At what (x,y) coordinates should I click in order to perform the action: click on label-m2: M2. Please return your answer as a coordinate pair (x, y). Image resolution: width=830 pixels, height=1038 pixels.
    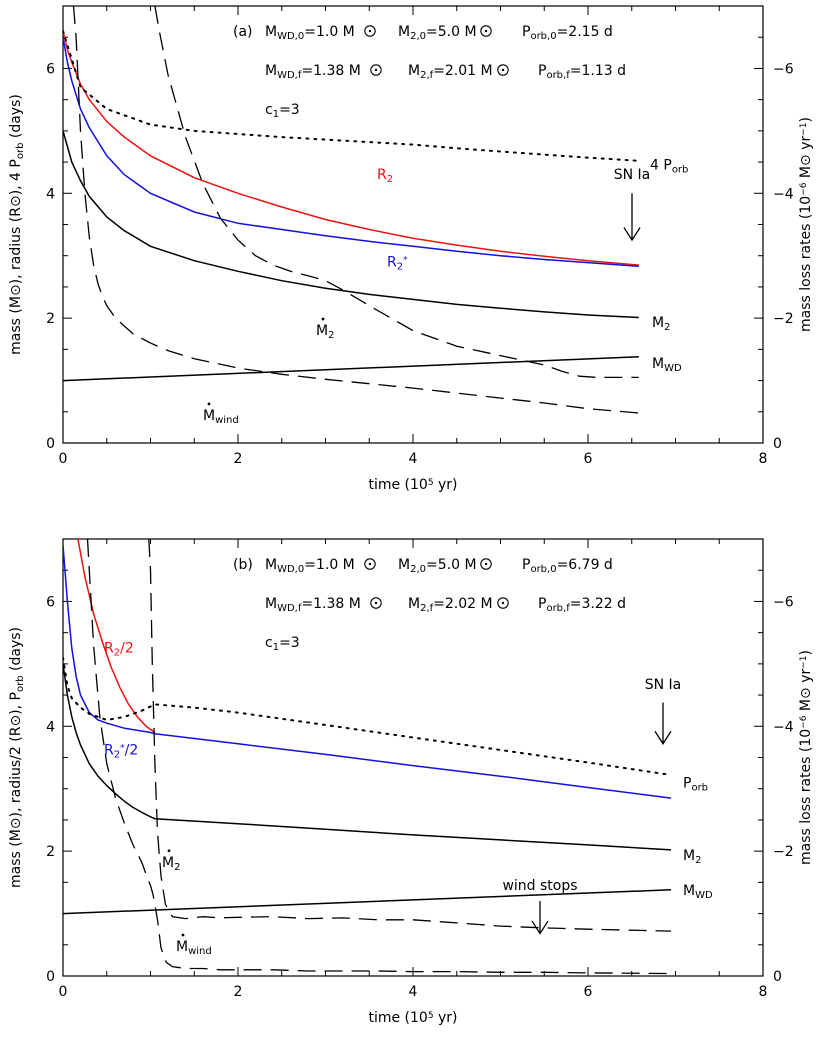
    Looking at the image, I should click on (661, 324).